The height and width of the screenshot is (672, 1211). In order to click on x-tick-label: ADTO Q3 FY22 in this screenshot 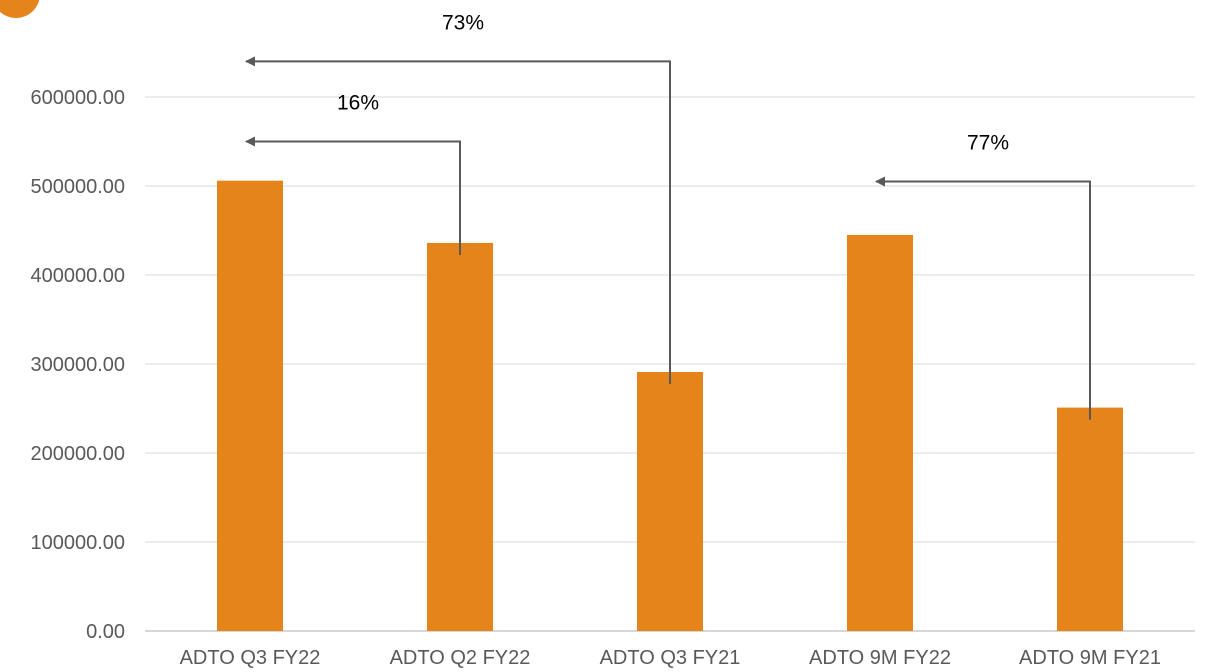, I will do `click(250, 658)`.